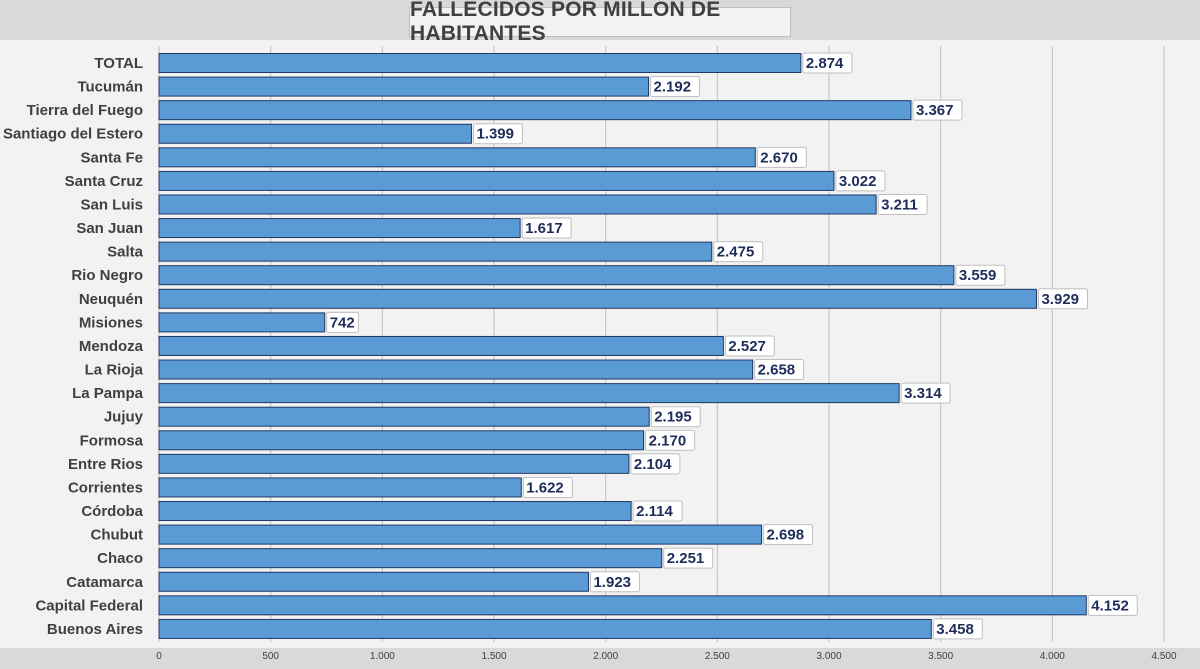 Image resolution: width=1200 pixels, height=669 pixels. I want to click on x-tick-label: 1.500, so click(493, 656).